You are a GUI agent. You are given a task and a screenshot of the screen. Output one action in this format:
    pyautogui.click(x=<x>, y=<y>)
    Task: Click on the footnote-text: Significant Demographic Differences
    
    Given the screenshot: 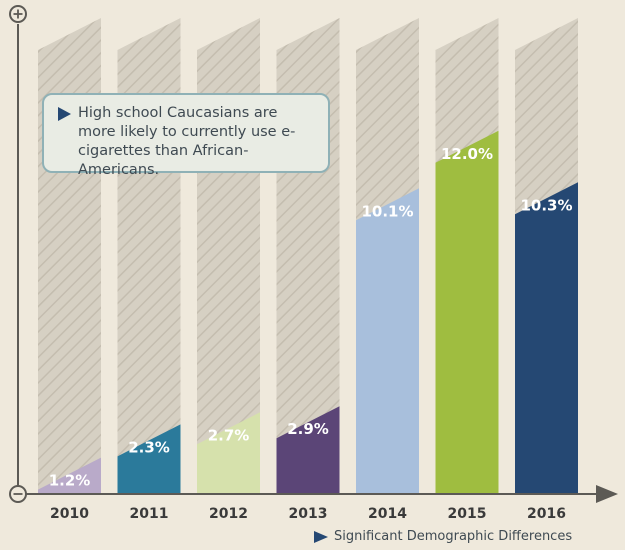 What is the action you would take?
    pyautogui.click(x=453, y=536)
    